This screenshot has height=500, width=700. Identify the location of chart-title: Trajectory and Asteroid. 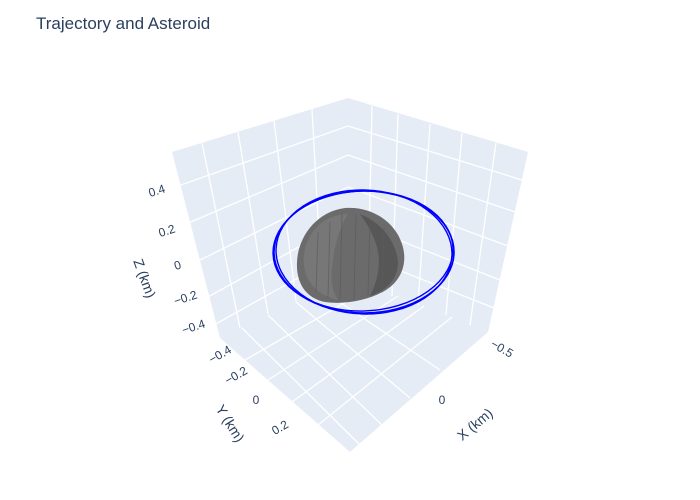
(123, 23).